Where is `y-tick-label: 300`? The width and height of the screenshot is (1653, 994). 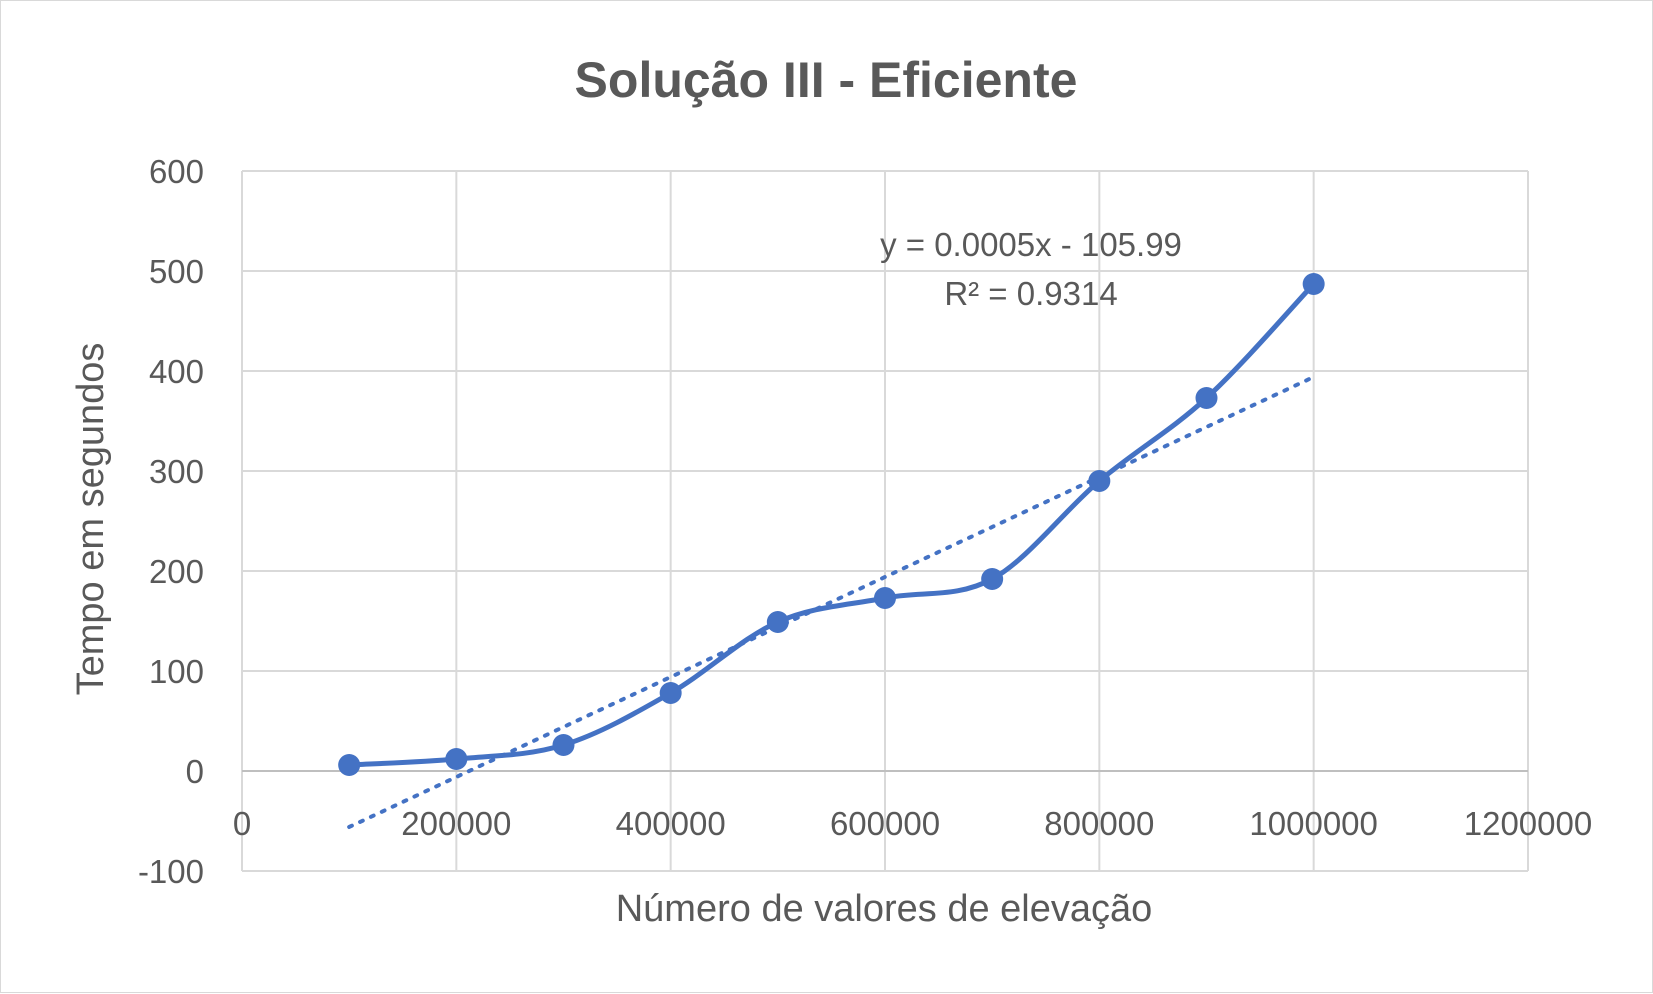
y-tick-label: 300 is located at coordinates (176, 471).